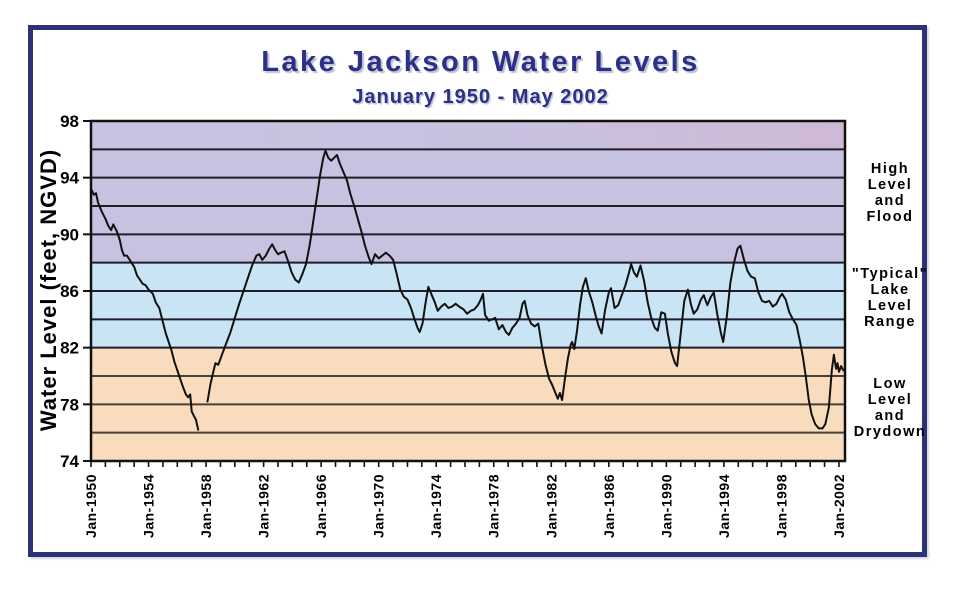 This screenshot has width=961, height=594. What do you see at coordinates (468, 305) in the screenshot?
I see `band-typical-lake-level-range` at bounding box center [468, 305].